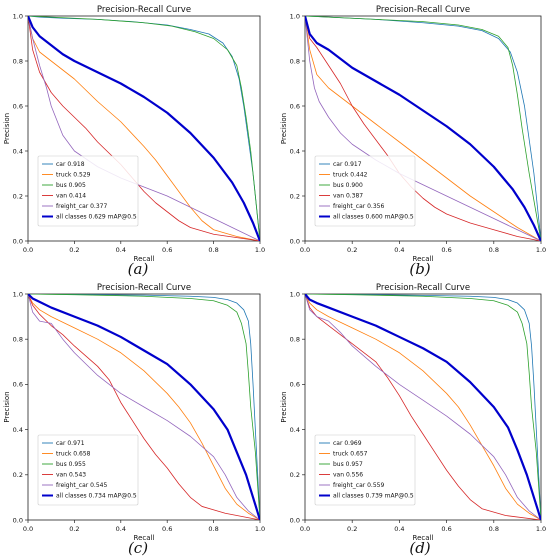  Describe the element at coordinates (71, 464) in the screenshot. I see `legend-entry: bus 0.955` at that location.